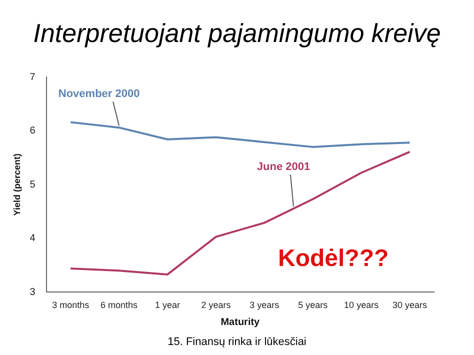 The image size is (474, 355). I want to click on annotation: Kodėl???, so click(333, 259).